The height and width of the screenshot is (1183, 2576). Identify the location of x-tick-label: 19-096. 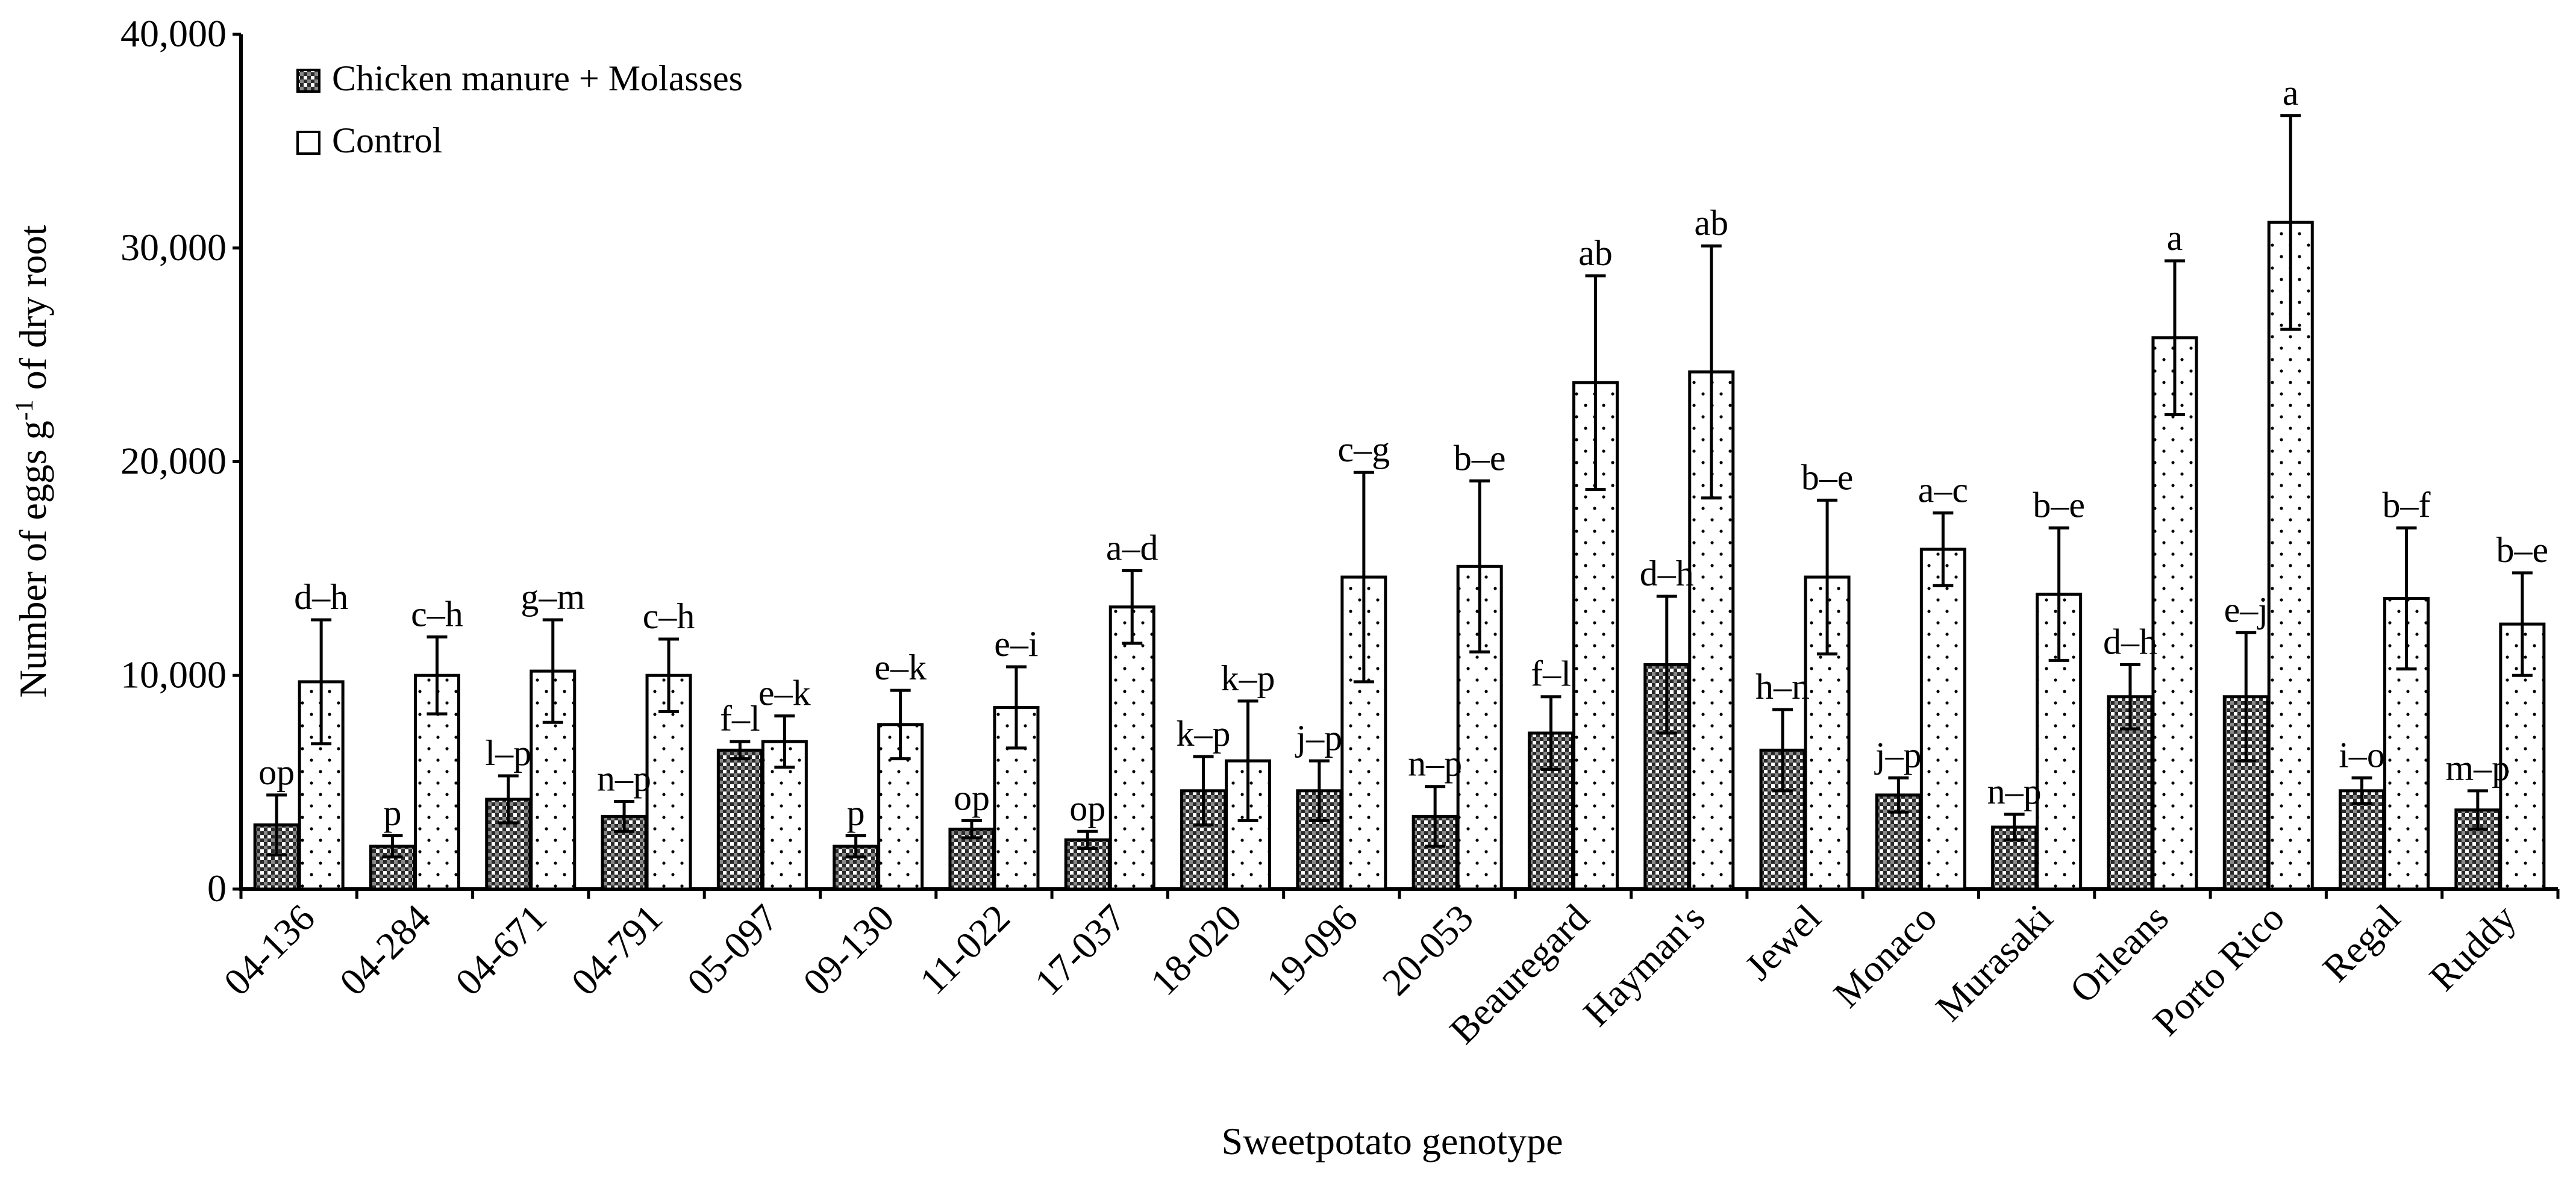
(1311, 950).